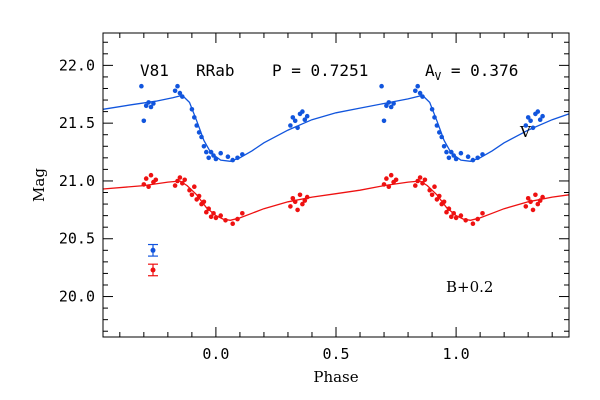 The height and width of the screenshot is (400, 600). I want to click on error-bars, so click(153, 260).